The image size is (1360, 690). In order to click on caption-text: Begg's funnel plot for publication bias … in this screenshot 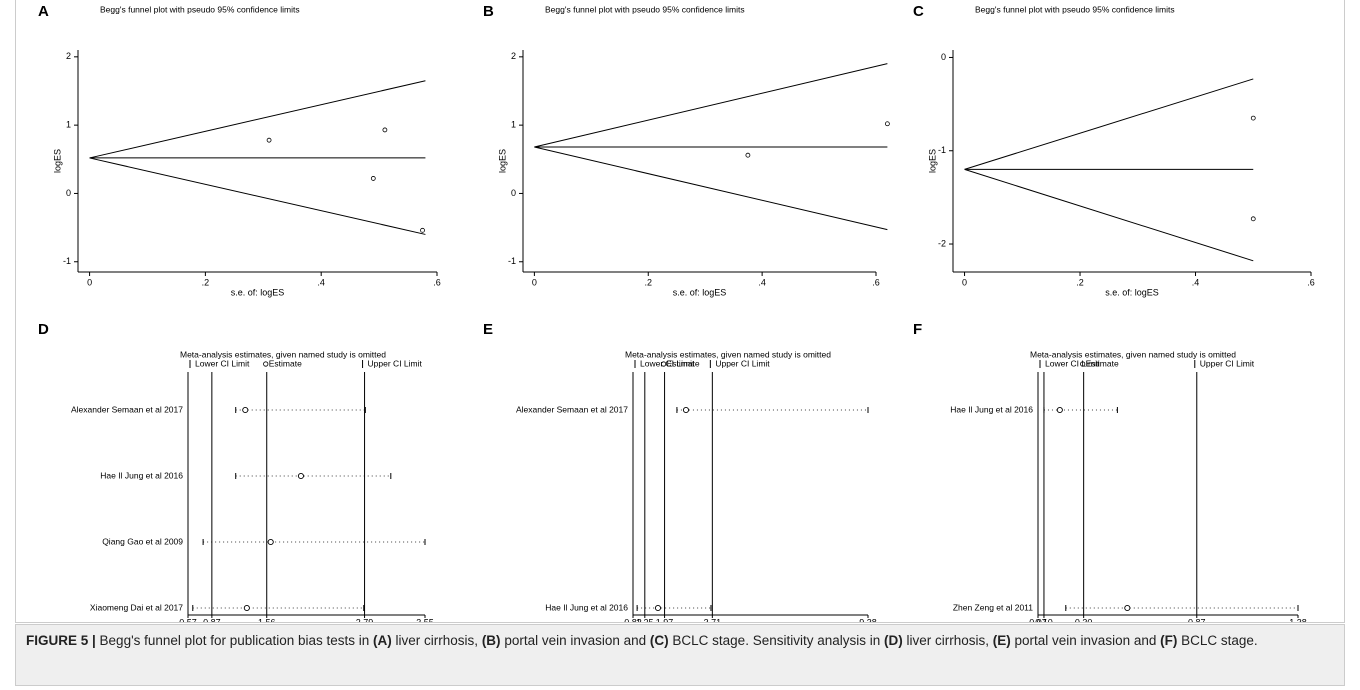, I will do `click(234, 640)`.